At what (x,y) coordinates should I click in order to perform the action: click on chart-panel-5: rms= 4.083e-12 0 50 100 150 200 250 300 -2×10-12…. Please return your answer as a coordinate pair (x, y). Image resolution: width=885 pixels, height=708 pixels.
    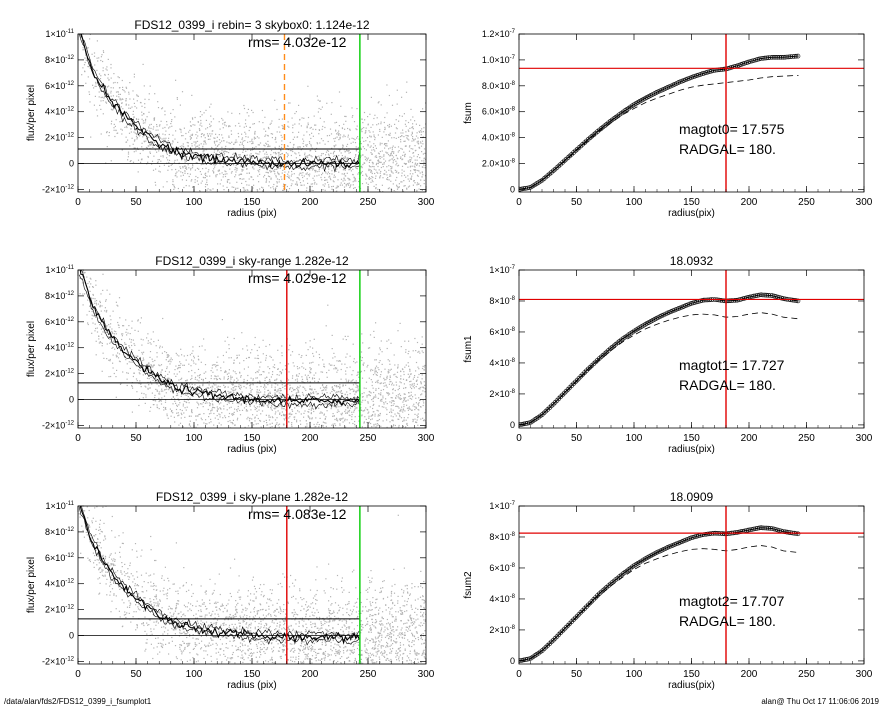
    Looking at the image, I should click on (230, 590).